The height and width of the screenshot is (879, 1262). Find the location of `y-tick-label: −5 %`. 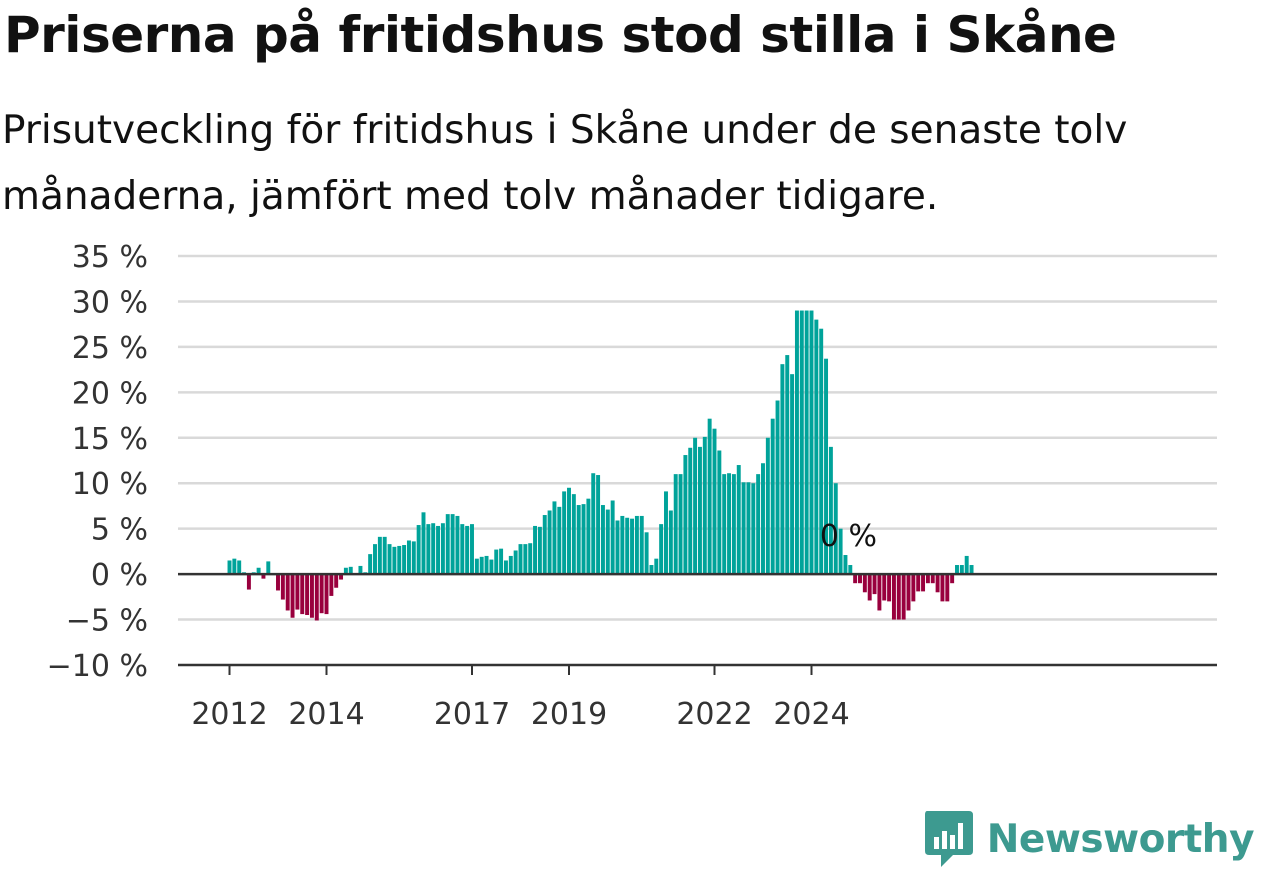

y-tick-label: −5 % is located at coordinates (107, 621).